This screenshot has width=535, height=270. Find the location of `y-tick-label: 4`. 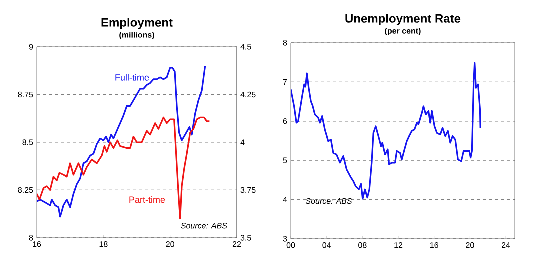

y-tick-label: 4 is located at coordinates (285, 200).